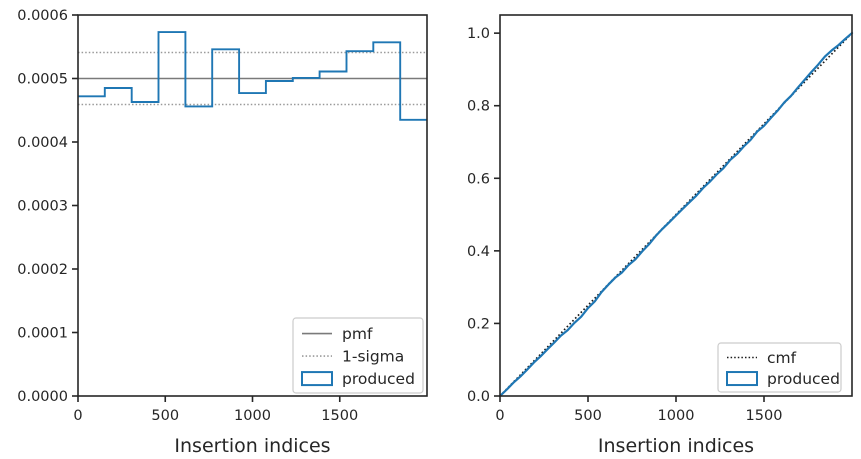 This screenshot has width=861, height=459. I want to click on y-tick-label: 0.6, so click(478, 179).